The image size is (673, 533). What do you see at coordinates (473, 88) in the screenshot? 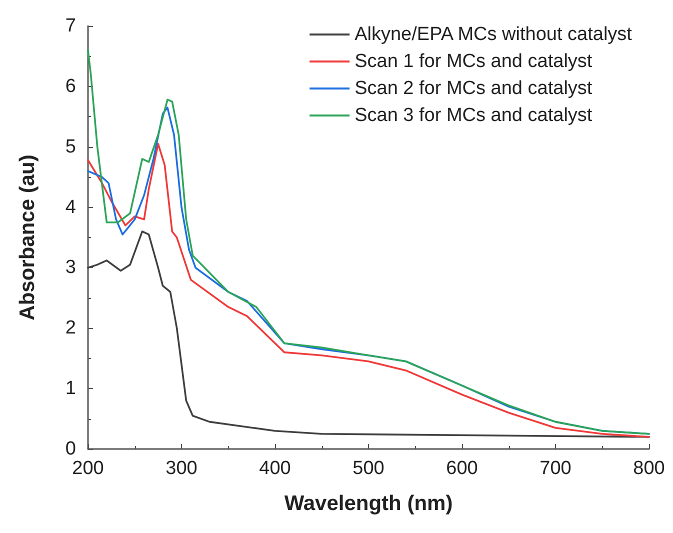
I see `legend-label: Scan 2 for MCs and catalyst` at bounding box center [473, 88].